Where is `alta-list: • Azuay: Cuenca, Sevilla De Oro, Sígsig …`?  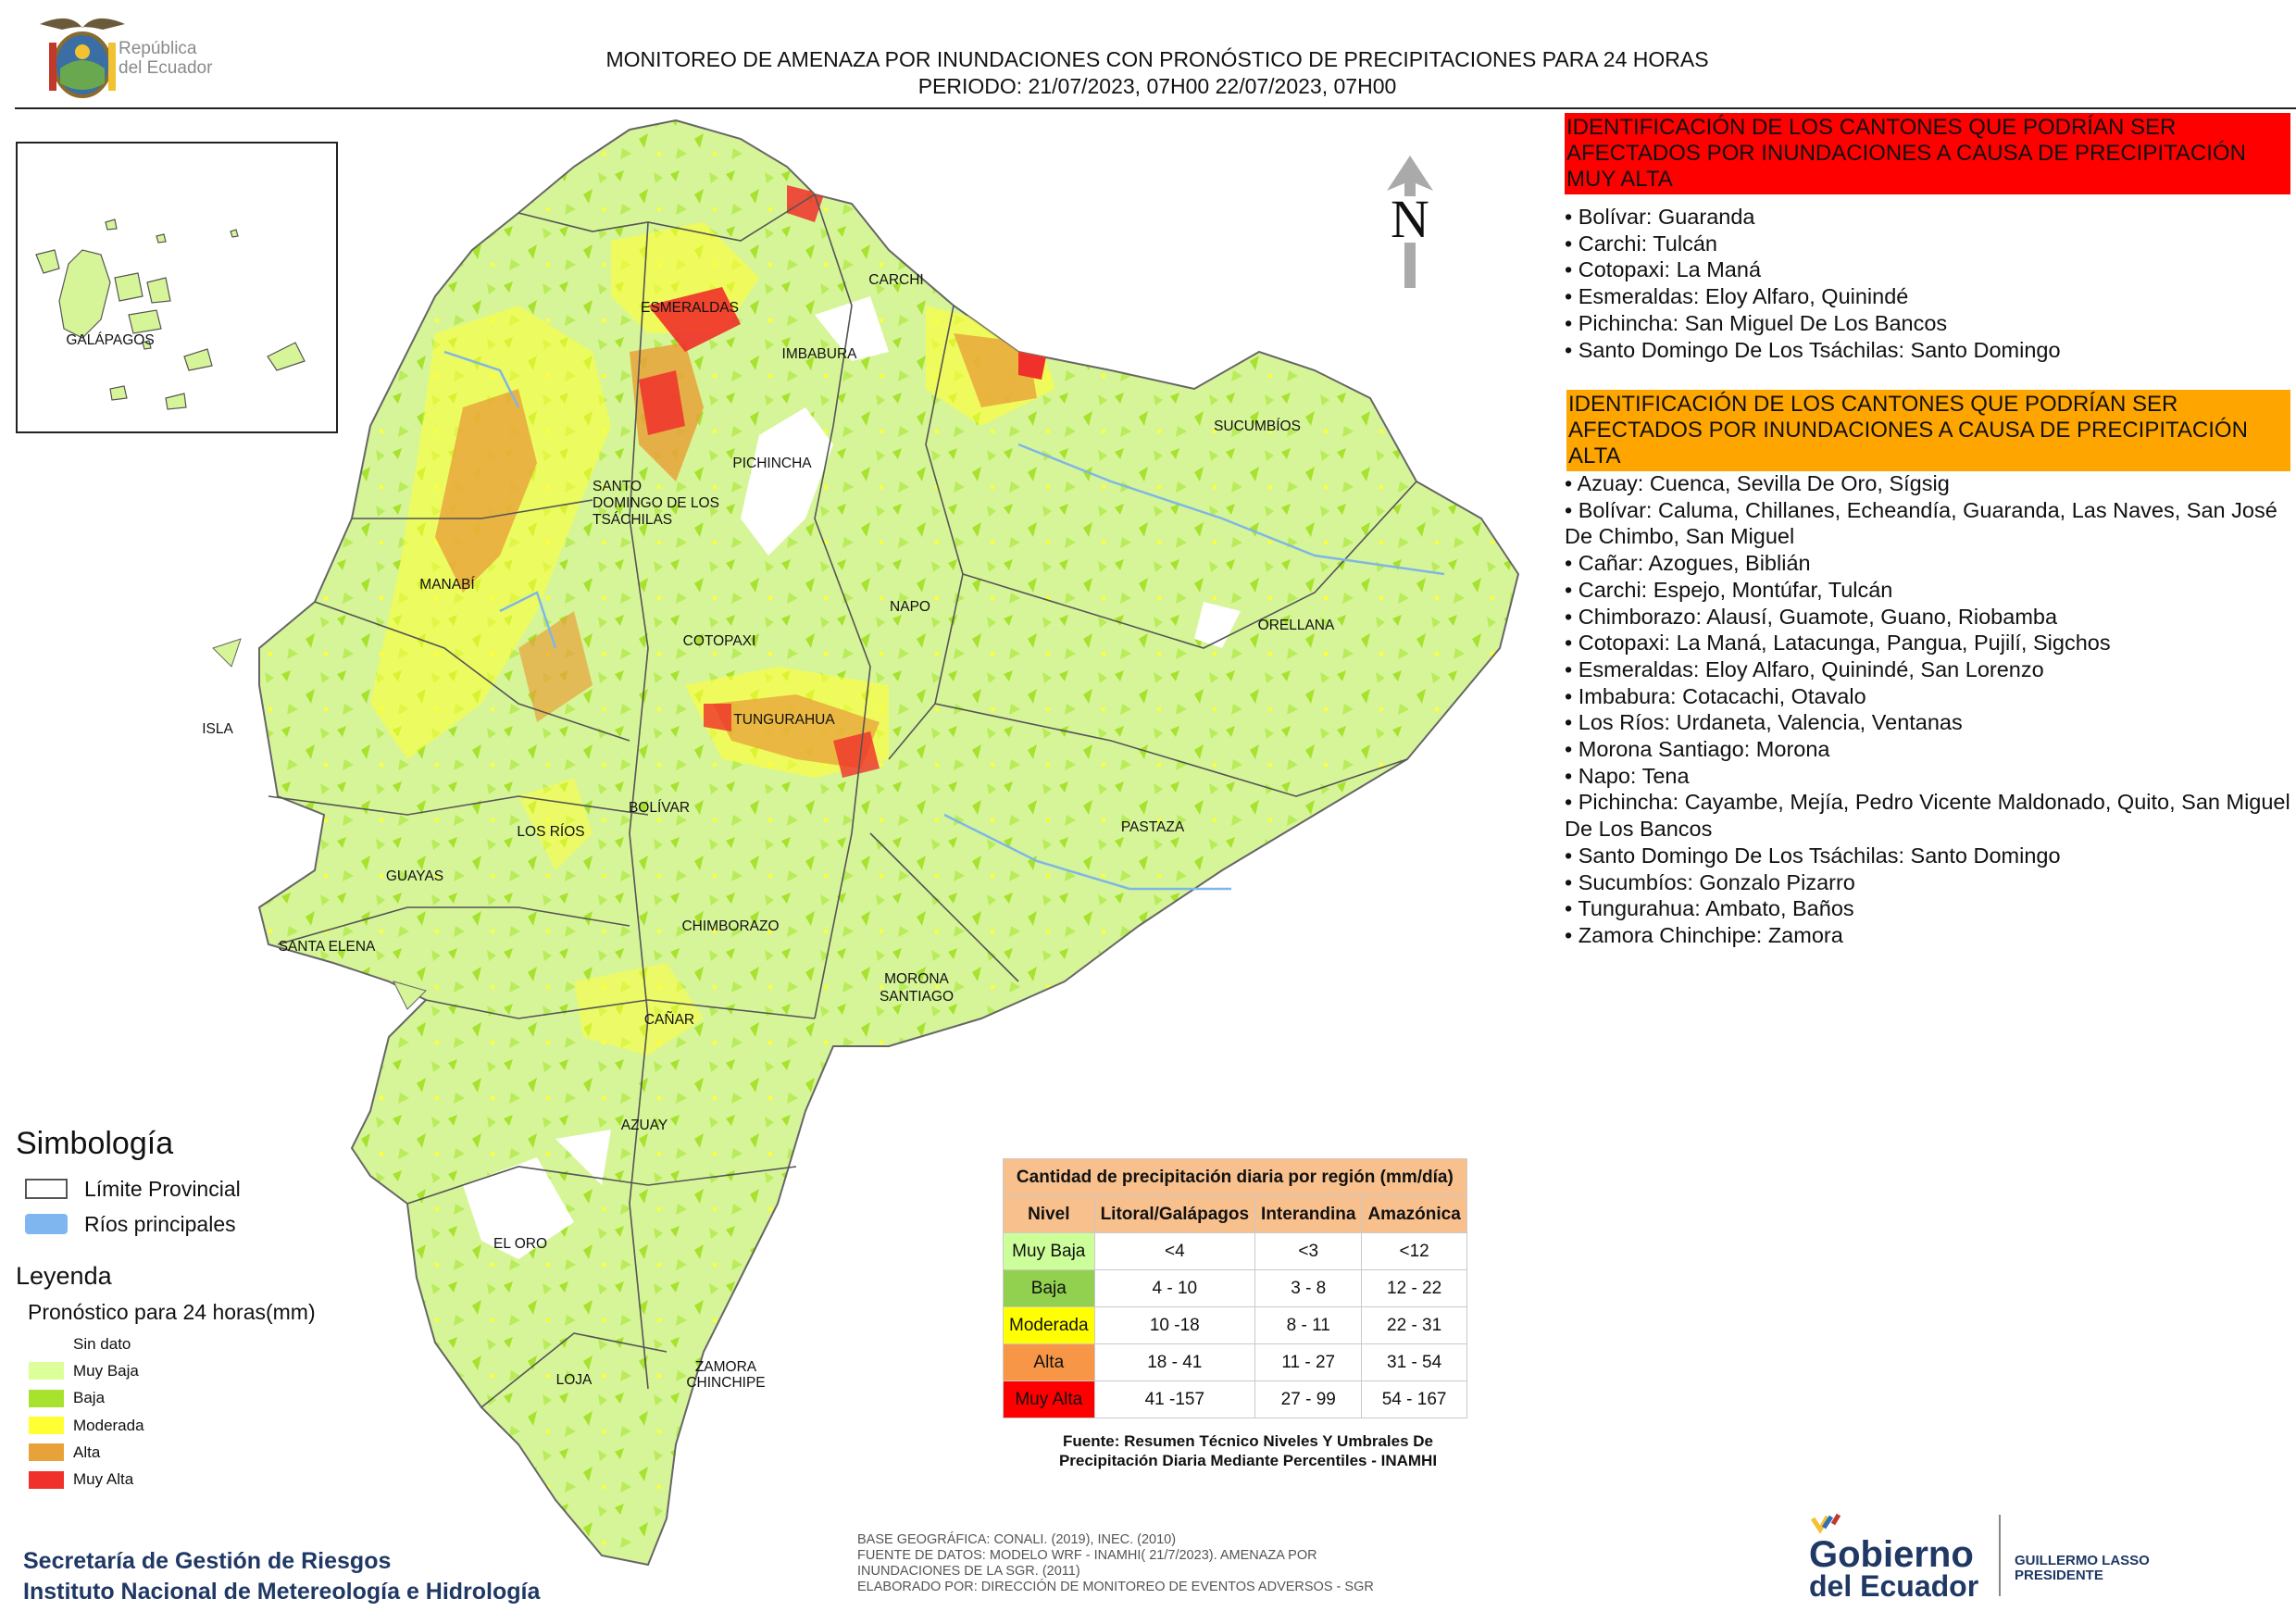
alta-list: • Azuay: Cuenca, Sevilla De Oro, Sígsig … is located at coordinates (1930, 709).